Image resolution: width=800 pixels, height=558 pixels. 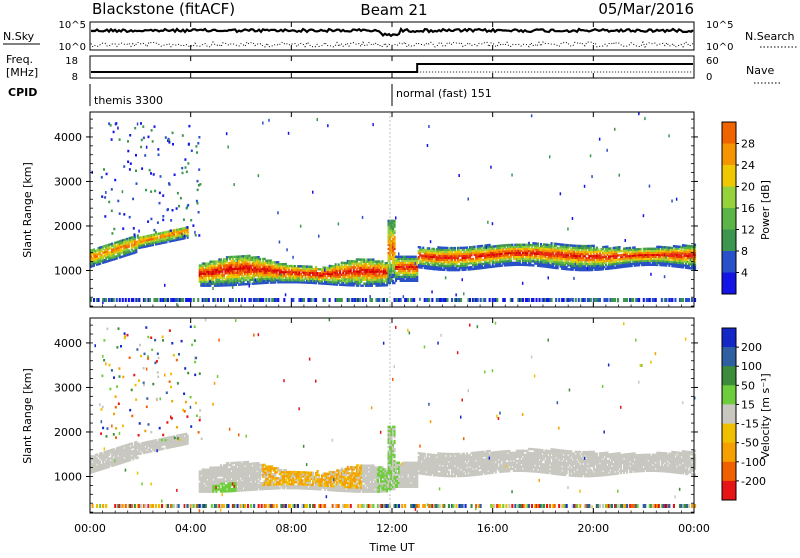 I want to click on colorbar-tick-label: 100, so click(x=751, y=366).